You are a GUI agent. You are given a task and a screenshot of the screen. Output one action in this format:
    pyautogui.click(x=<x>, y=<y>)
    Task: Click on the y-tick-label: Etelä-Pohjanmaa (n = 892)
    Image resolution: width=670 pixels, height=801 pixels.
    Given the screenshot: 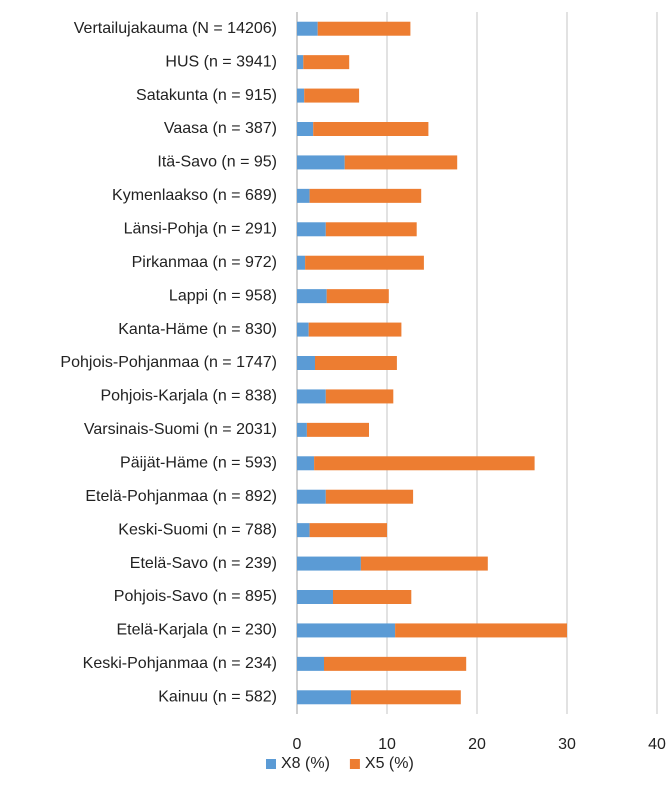 What is the action you would take?
    pyautogui.click(x=181, y=496)
    